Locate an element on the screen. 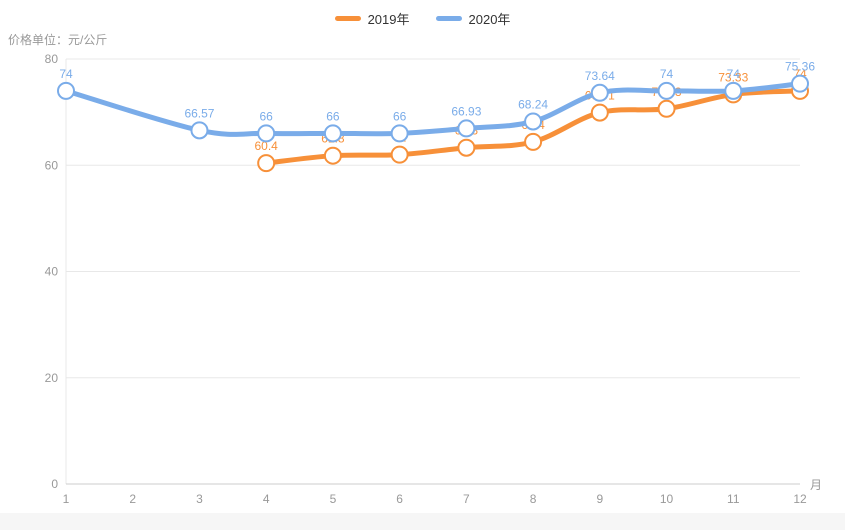 The image size is (845, 530). x-tick-label: 3 is located at coordinates (199, 499).